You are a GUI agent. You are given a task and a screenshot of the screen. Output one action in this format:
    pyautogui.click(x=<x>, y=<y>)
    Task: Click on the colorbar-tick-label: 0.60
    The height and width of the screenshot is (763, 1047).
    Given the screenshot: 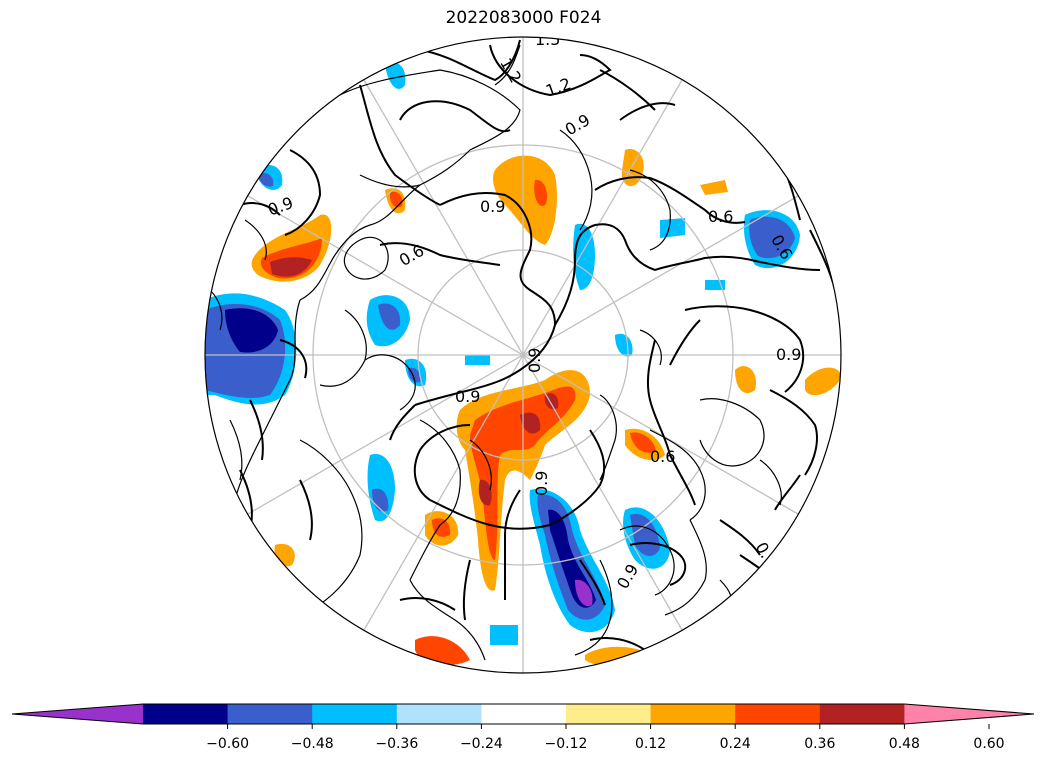 What is the action you would take?
    pyautogui.click(x=989, y=744)
    